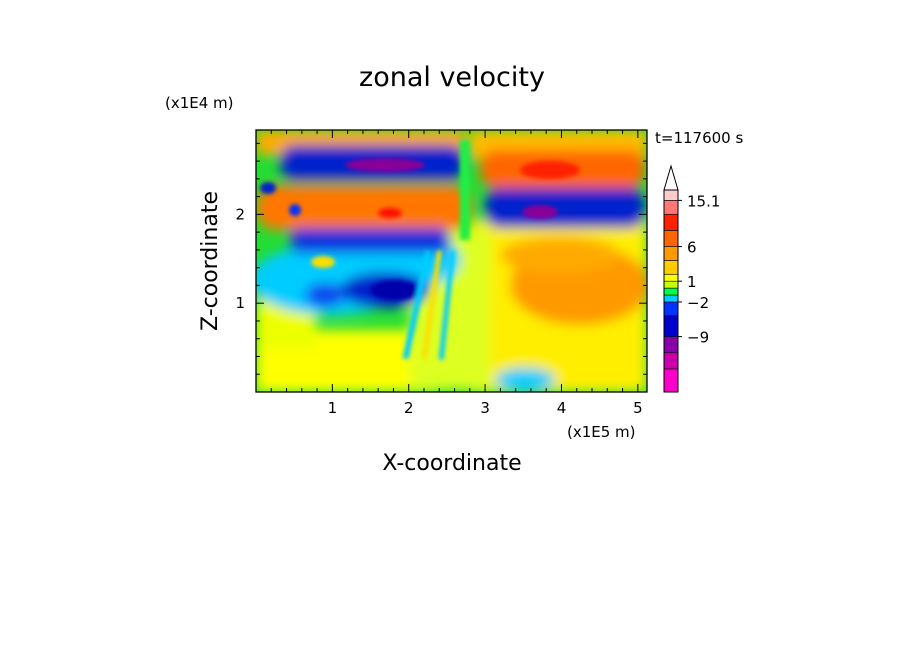  What do you see at coordinates (562, 408) in the screenshot?
I see `x-tick-label: 4` at bounding box center [562, 408].